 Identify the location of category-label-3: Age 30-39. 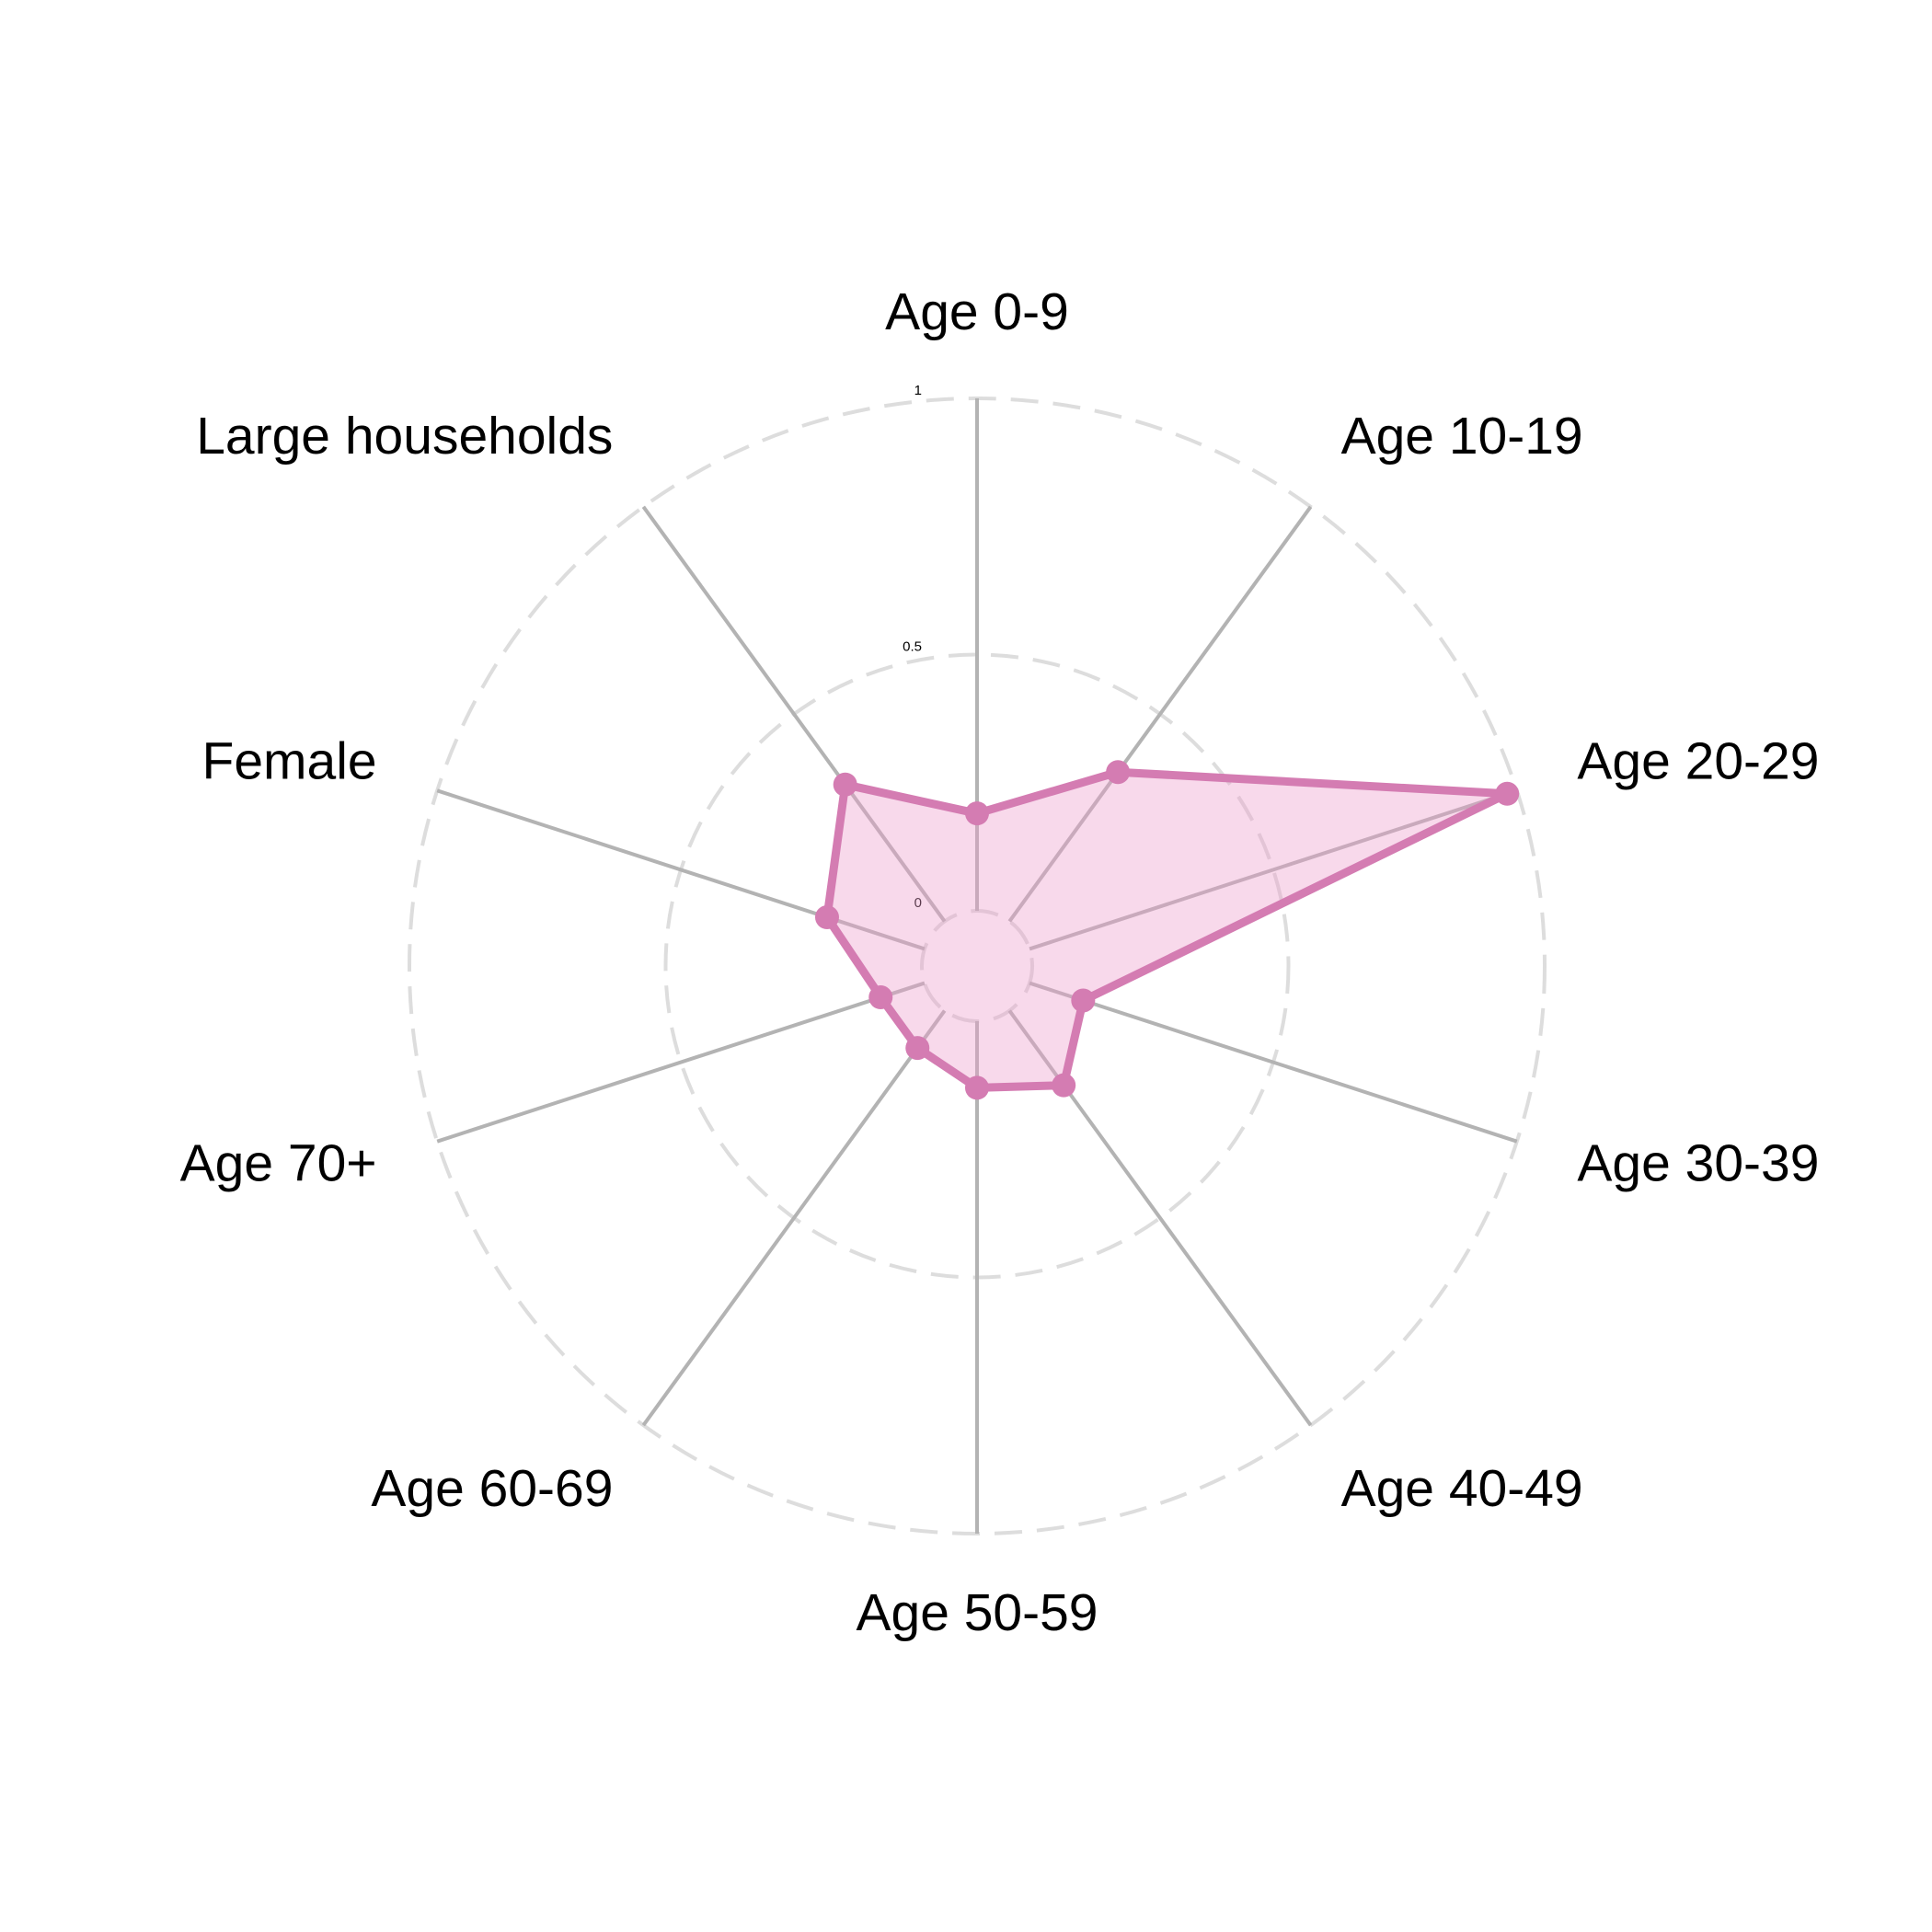
(1698, 1163).